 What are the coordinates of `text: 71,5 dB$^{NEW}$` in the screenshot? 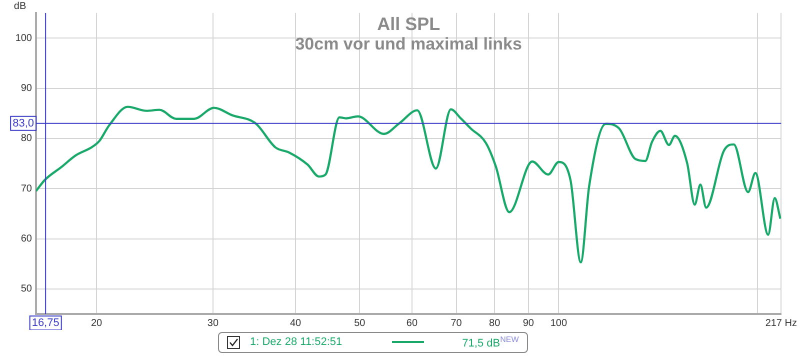 It's located at (490, 342).